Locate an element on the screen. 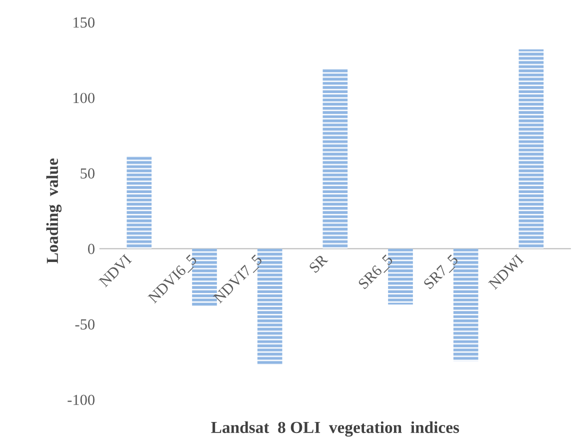 The width and height of the screenshot is (588, 444). y-tick-label: 0 is located at coordinates (91, 249).